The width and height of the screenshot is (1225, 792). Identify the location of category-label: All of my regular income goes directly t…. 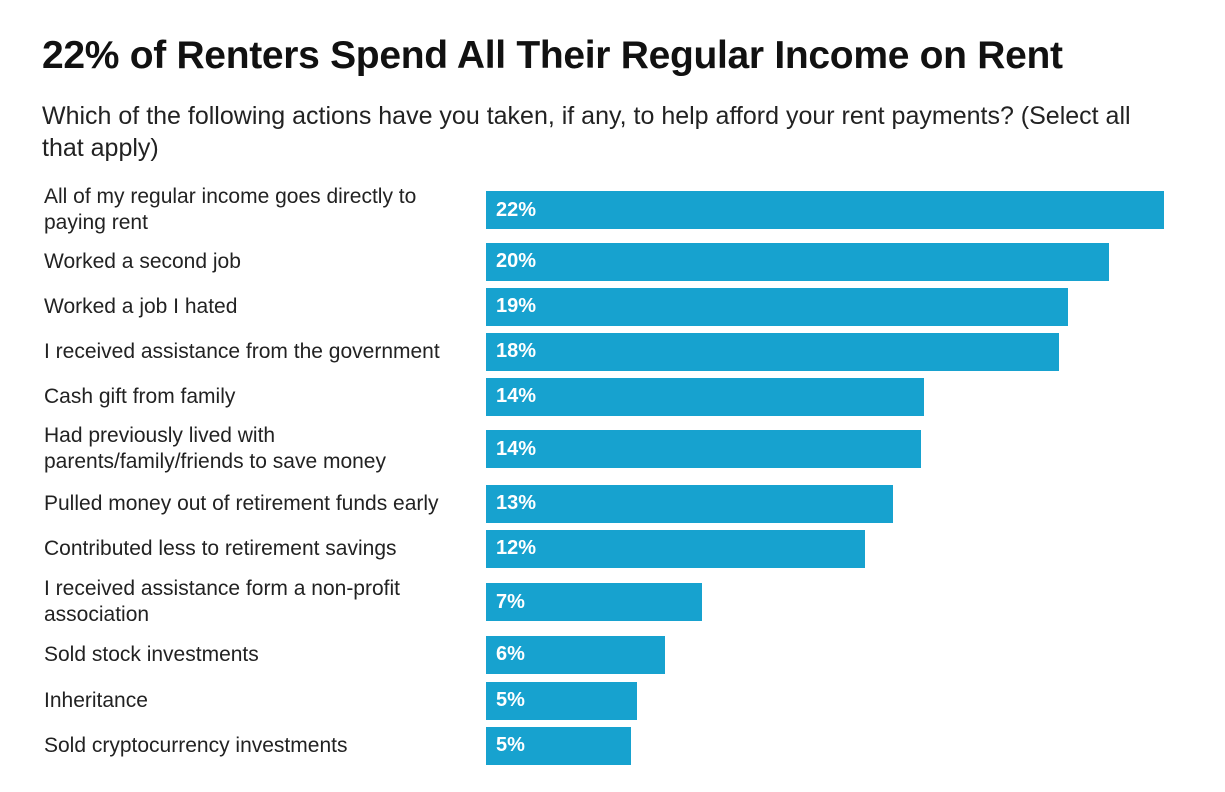
(230, 209).